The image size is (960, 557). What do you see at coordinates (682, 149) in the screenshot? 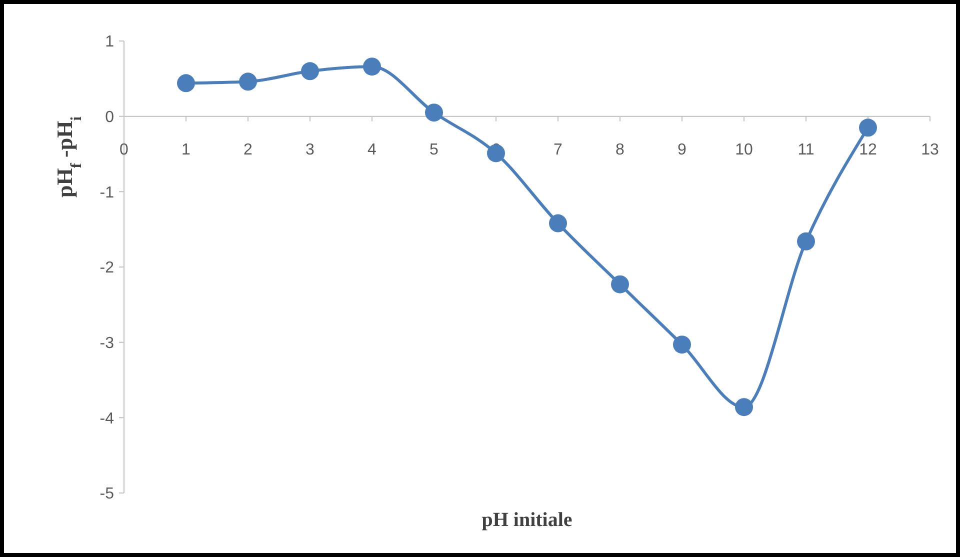
I see `x-tick-label: 9` at bounding box center [682, 149].